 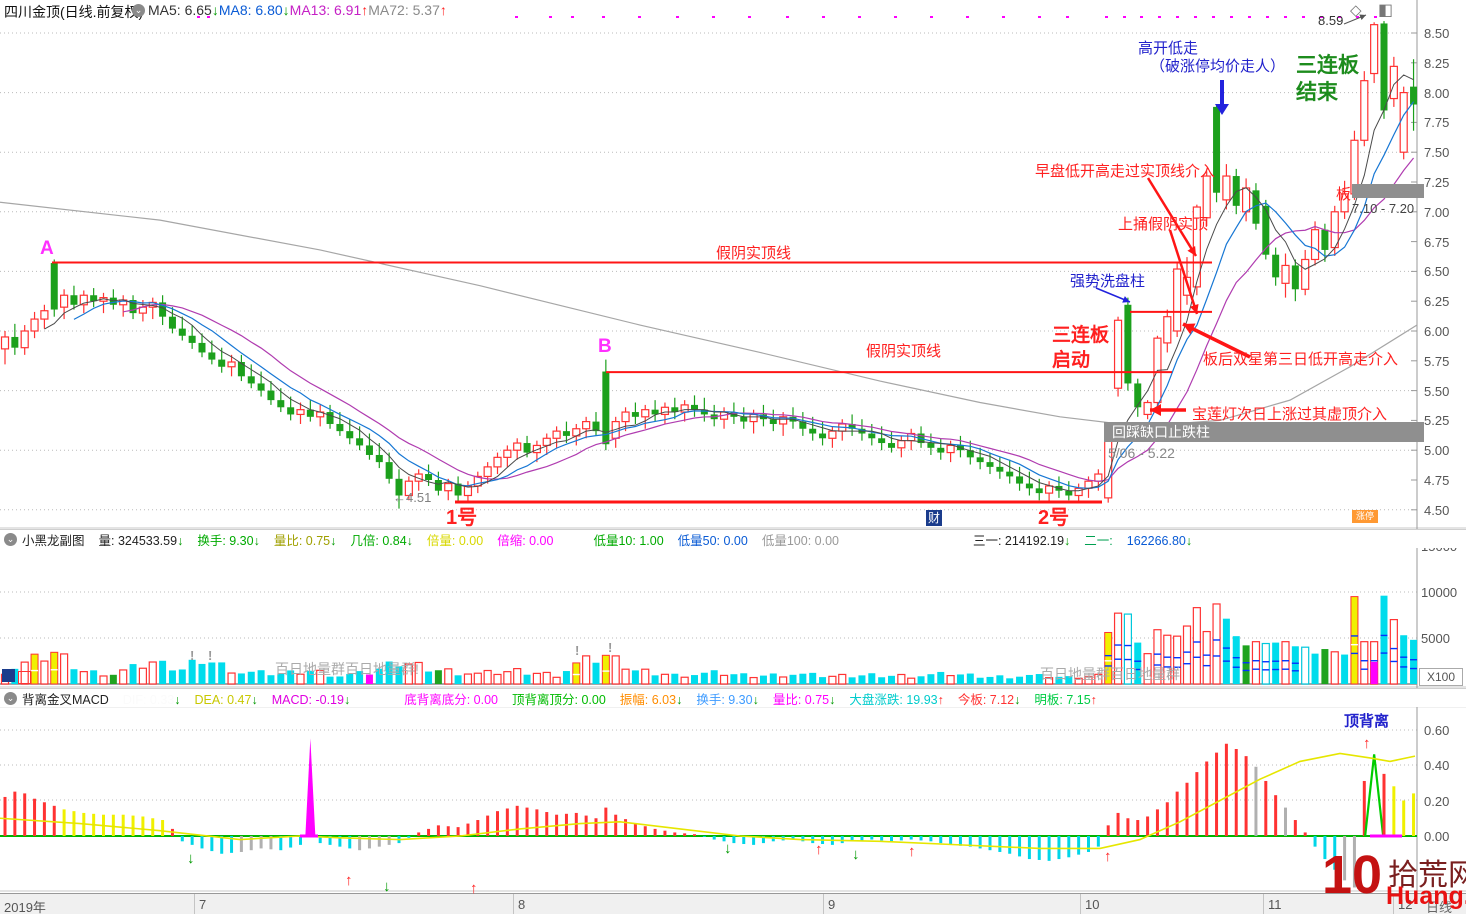 What do you see at coordinates (141, 540) in the screenshot?
I see `indicator-item: 量: 324533.59↓` at bounding box center [141, 540].